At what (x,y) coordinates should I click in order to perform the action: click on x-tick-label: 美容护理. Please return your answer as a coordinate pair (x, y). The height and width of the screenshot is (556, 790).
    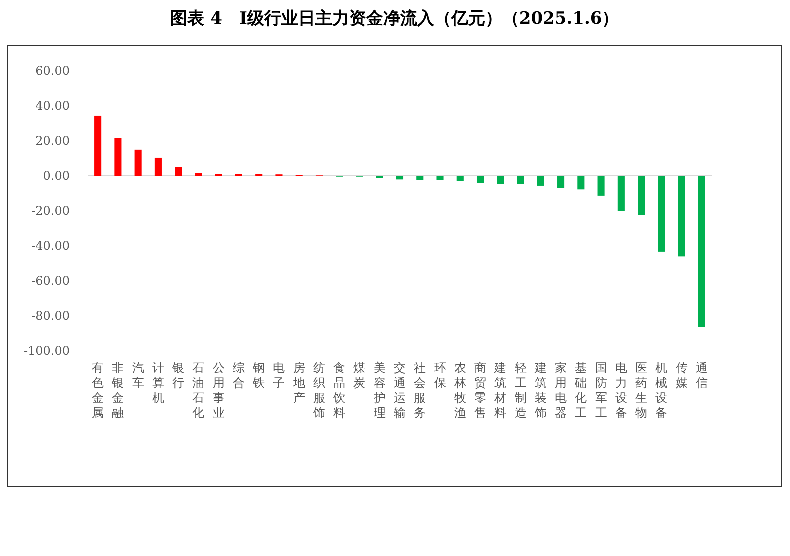
    Looking at the image, I should click on (379, 390).